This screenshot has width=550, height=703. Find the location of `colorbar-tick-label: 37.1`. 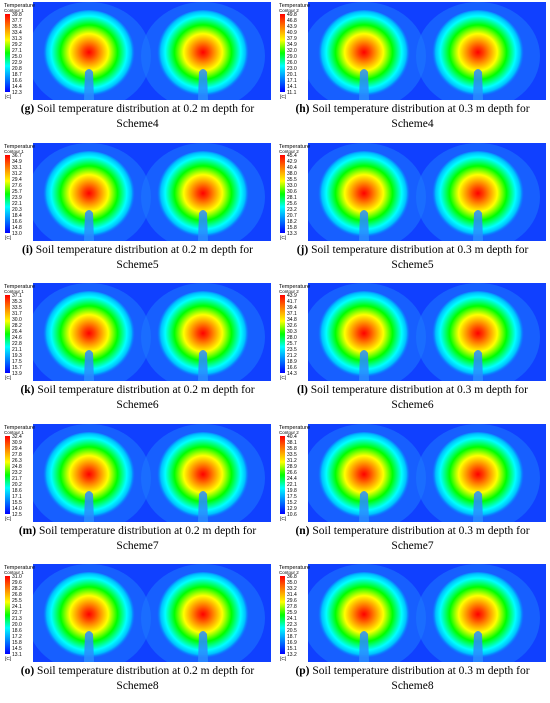

colorbar-tick-label: 37.1 is located at coordinates (292, 314).